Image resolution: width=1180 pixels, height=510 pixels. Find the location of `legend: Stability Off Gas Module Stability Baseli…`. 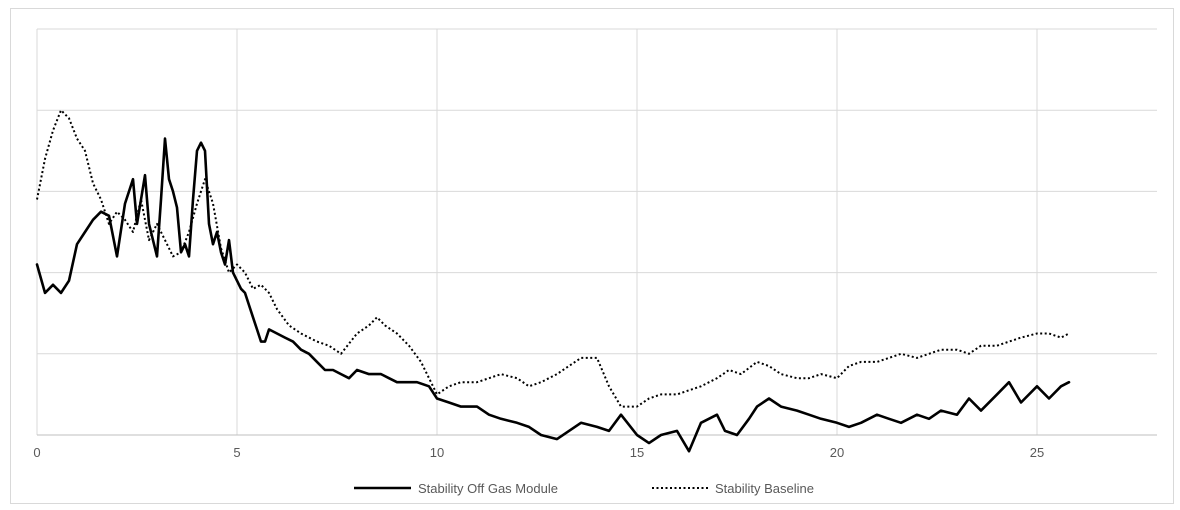

legend: Stability Off Gas Module Stability Baseli… is located at coordinates (584, 488).